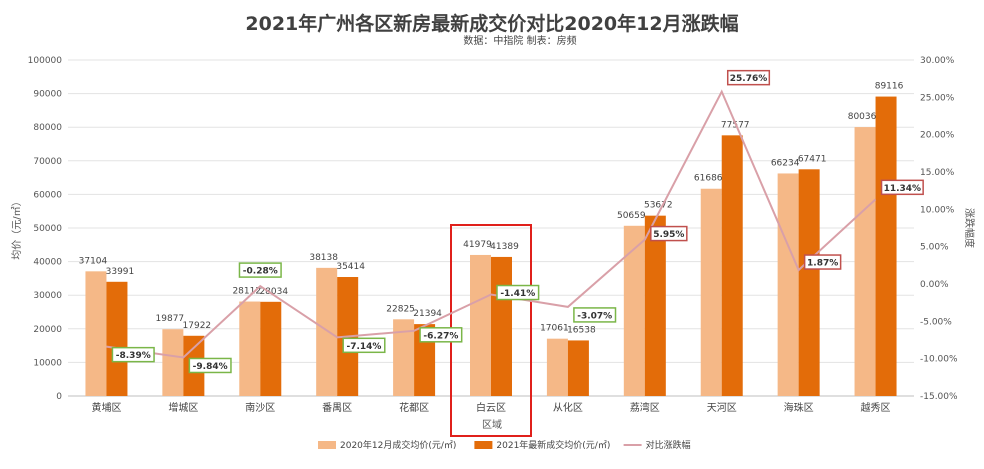 The width and height of the screenshot is (984, 469). I want to click on category-label: 越秀区, so click(876, 407).